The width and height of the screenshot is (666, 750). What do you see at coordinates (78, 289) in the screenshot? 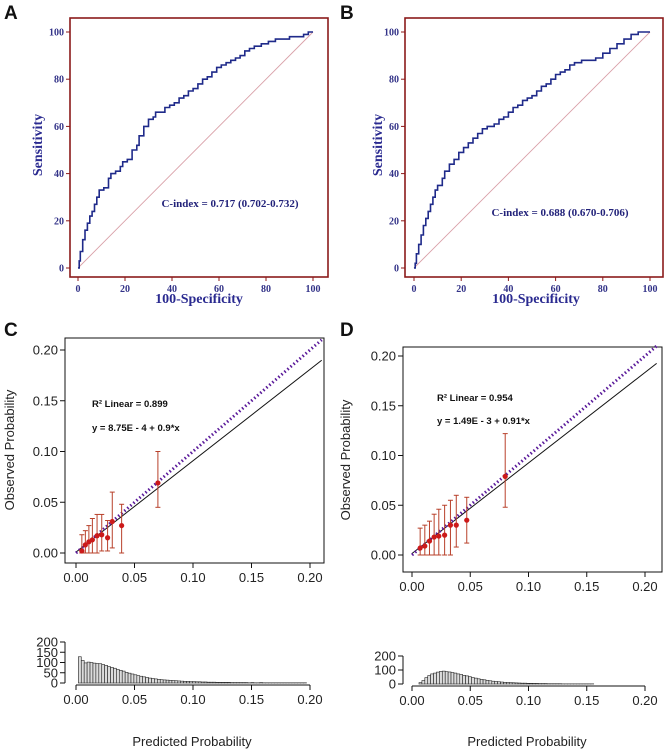
I see `roc-a-xtick-label: 0` at bounding box center [78, 289].